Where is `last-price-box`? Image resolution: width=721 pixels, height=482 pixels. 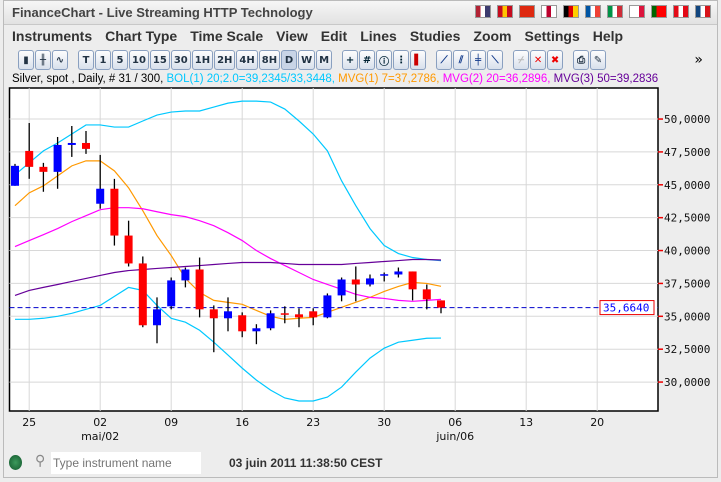 last-price-box is located at coordinates (627, 308).